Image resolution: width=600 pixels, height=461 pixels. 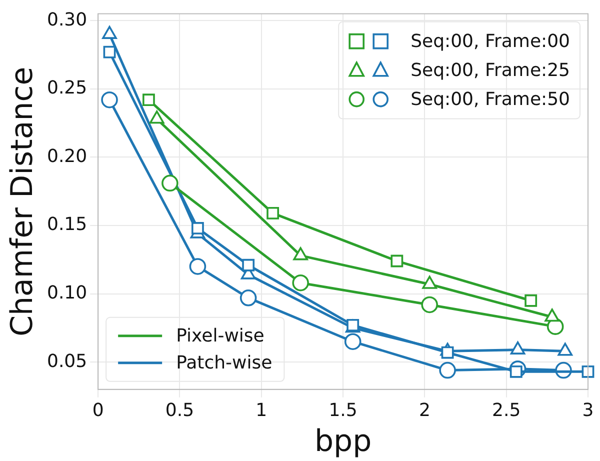 What do you see at coordinates (220, 336) in the screenshot?
I see `annotation: Pixel-wise` at bounding box center [220, 336].